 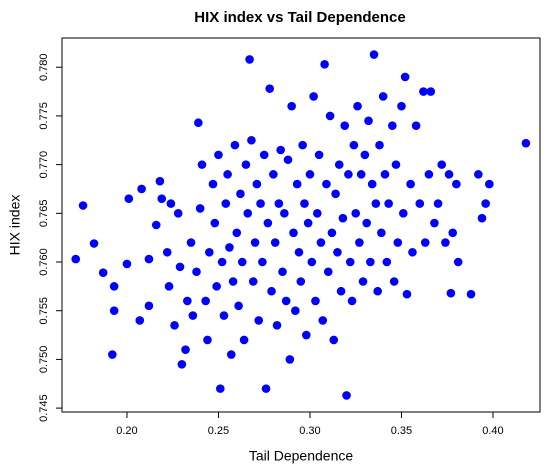 I want to click on y-tick-label: 0.770, so click(x=44, y=165).